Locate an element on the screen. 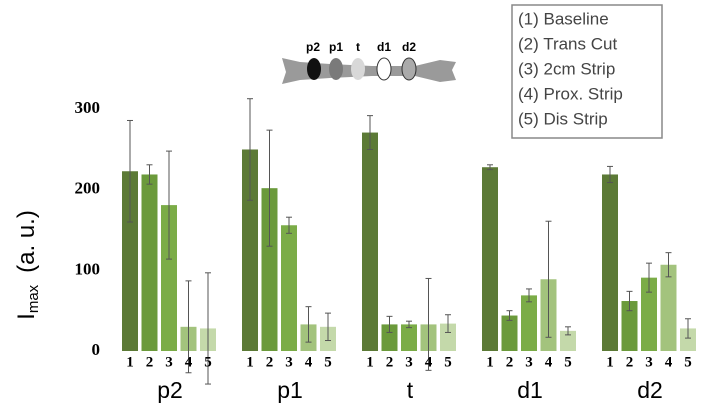 This screenshot has width=723, height=408. x-tick-label: d1 is located at coordinates (530, 390).